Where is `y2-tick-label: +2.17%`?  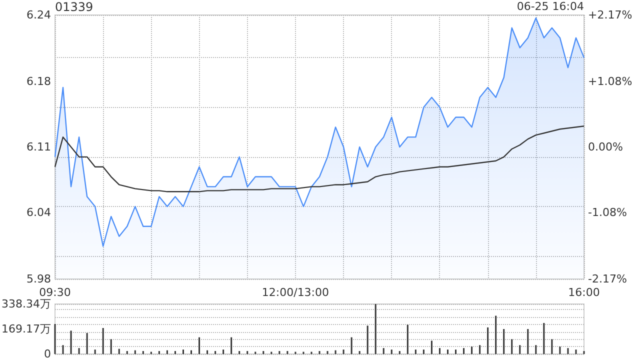 y2-tick-label: +2.17% is located at coordinates (610, 15).